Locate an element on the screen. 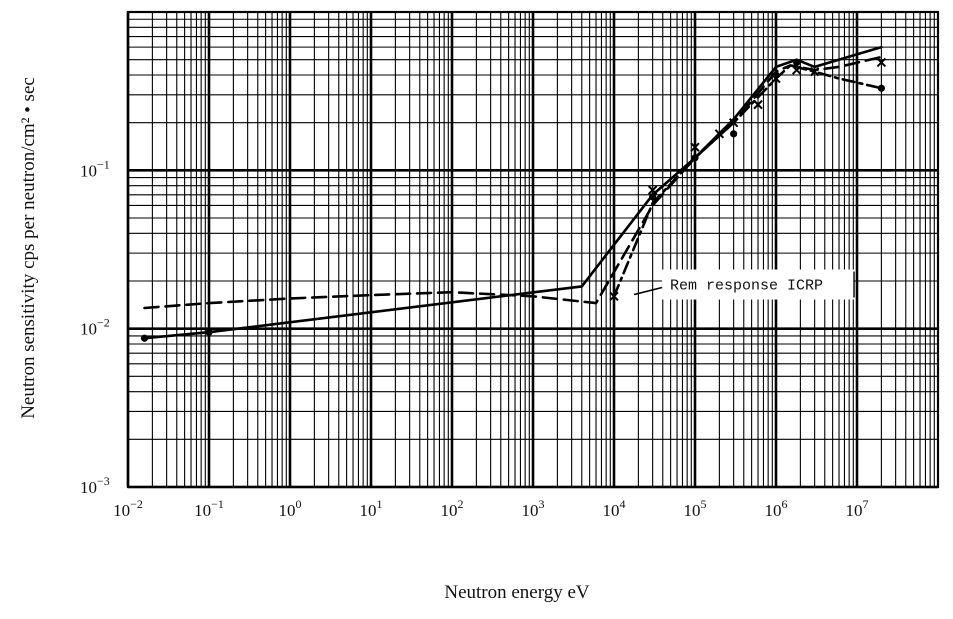 The image size is (953, 619). y-tick-exponent: −2 is located at coordinates (103, 323).